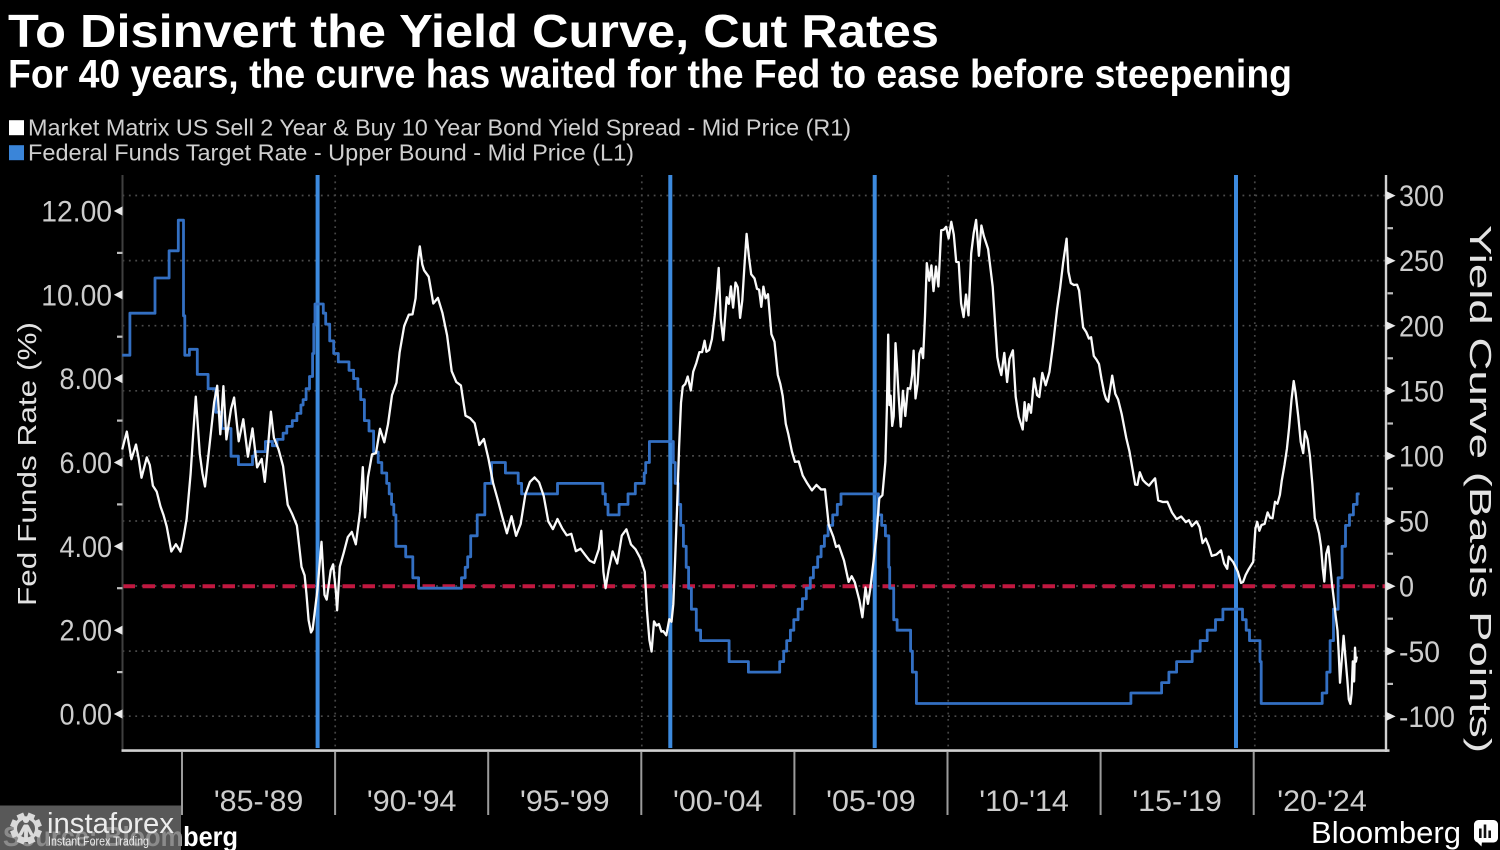  What do you see at coordinates (565, 801) in the screenshot?
I see `svg-text: '95-'99` at bounding box center [565, 801].